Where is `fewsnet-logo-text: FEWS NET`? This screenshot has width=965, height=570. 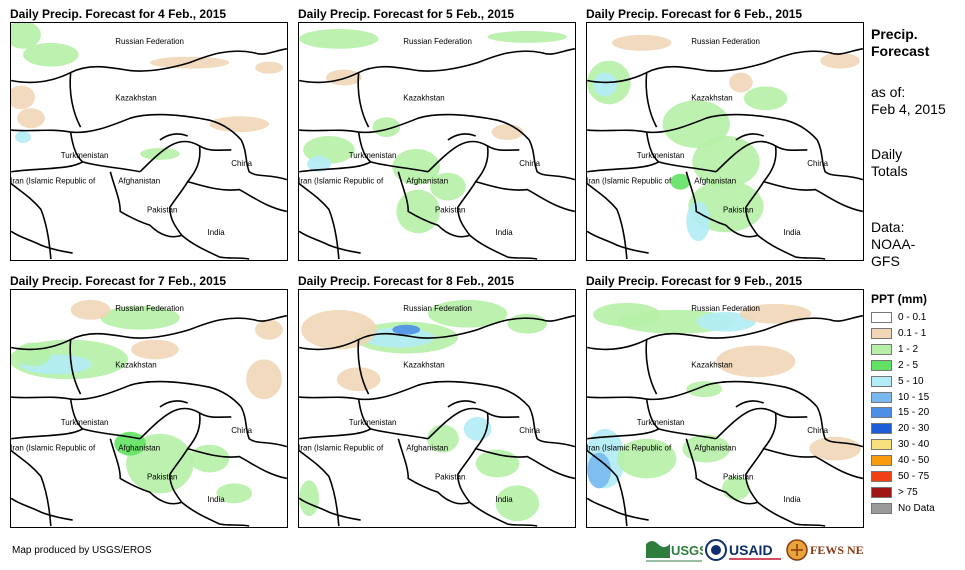
fewsnet-logo-text: FEWS NET is located at coordinates (837, 550).